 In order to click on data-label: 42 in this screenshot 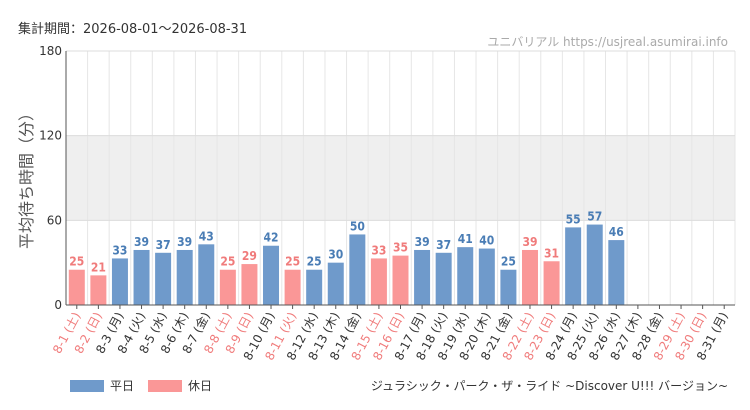, I will do `click(271, 238)`.